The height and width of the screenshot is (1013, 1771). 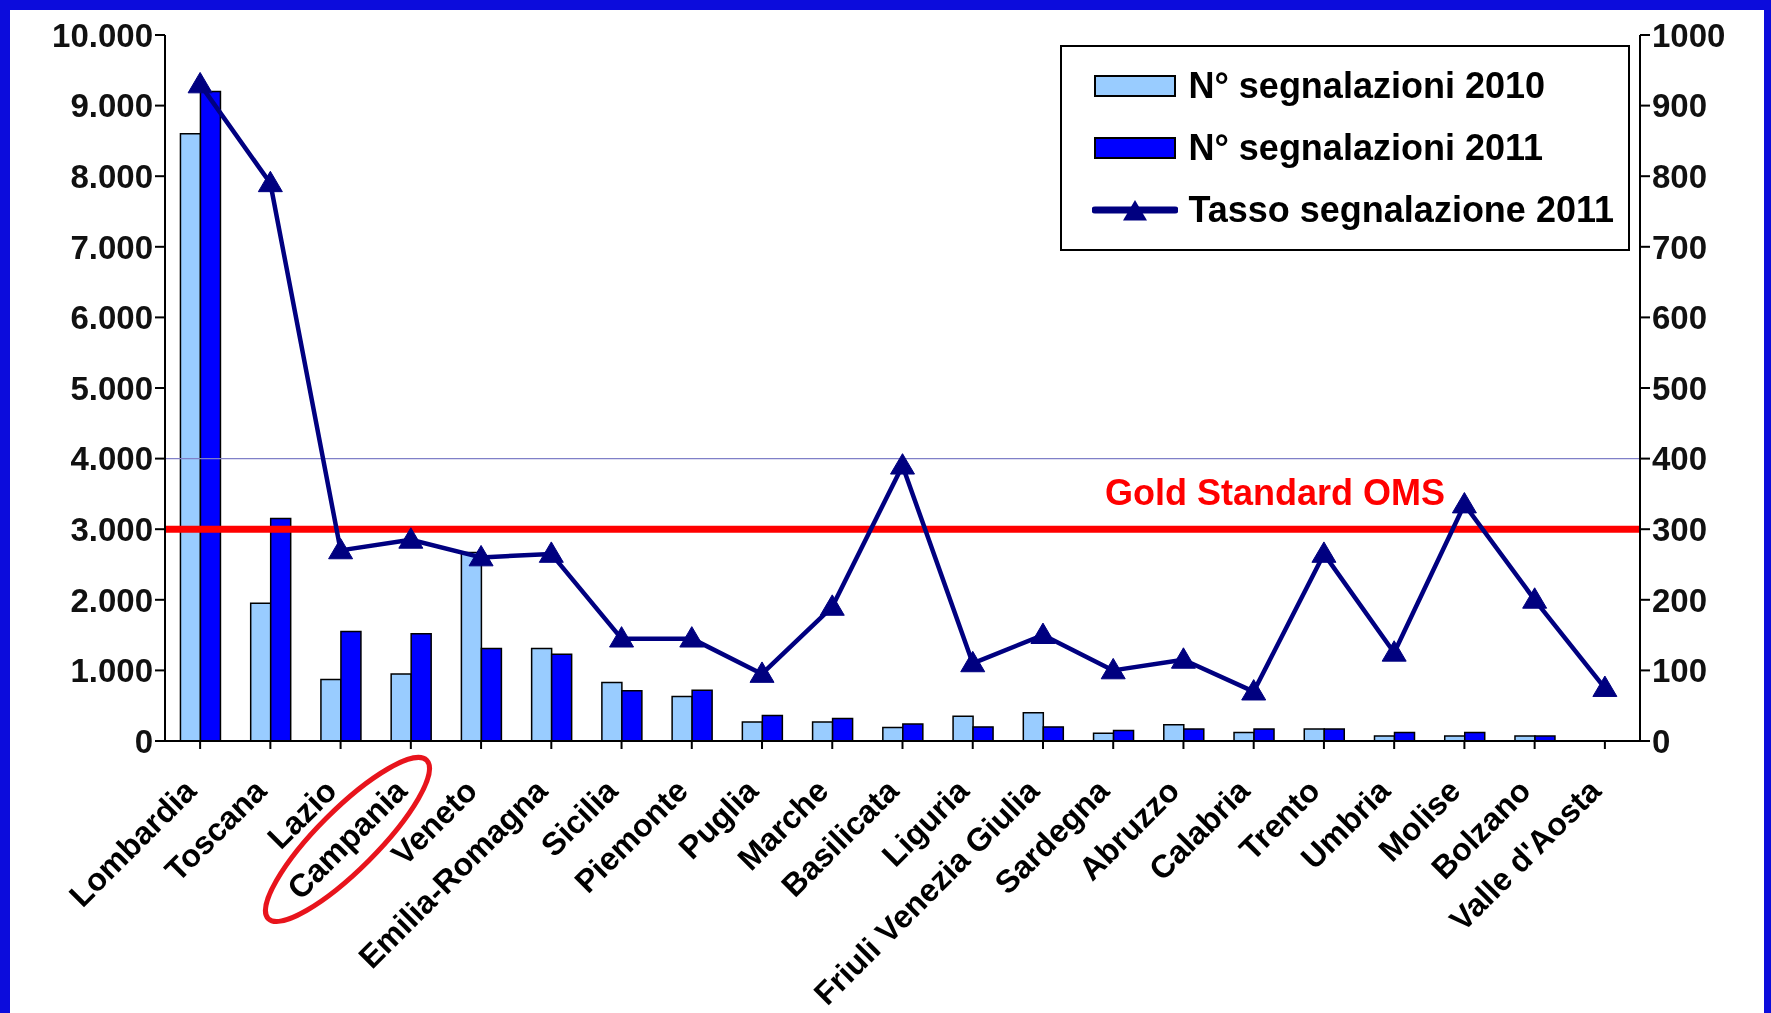 I want to click on y2-tick-label: 800, so click(x=1680, y=176).